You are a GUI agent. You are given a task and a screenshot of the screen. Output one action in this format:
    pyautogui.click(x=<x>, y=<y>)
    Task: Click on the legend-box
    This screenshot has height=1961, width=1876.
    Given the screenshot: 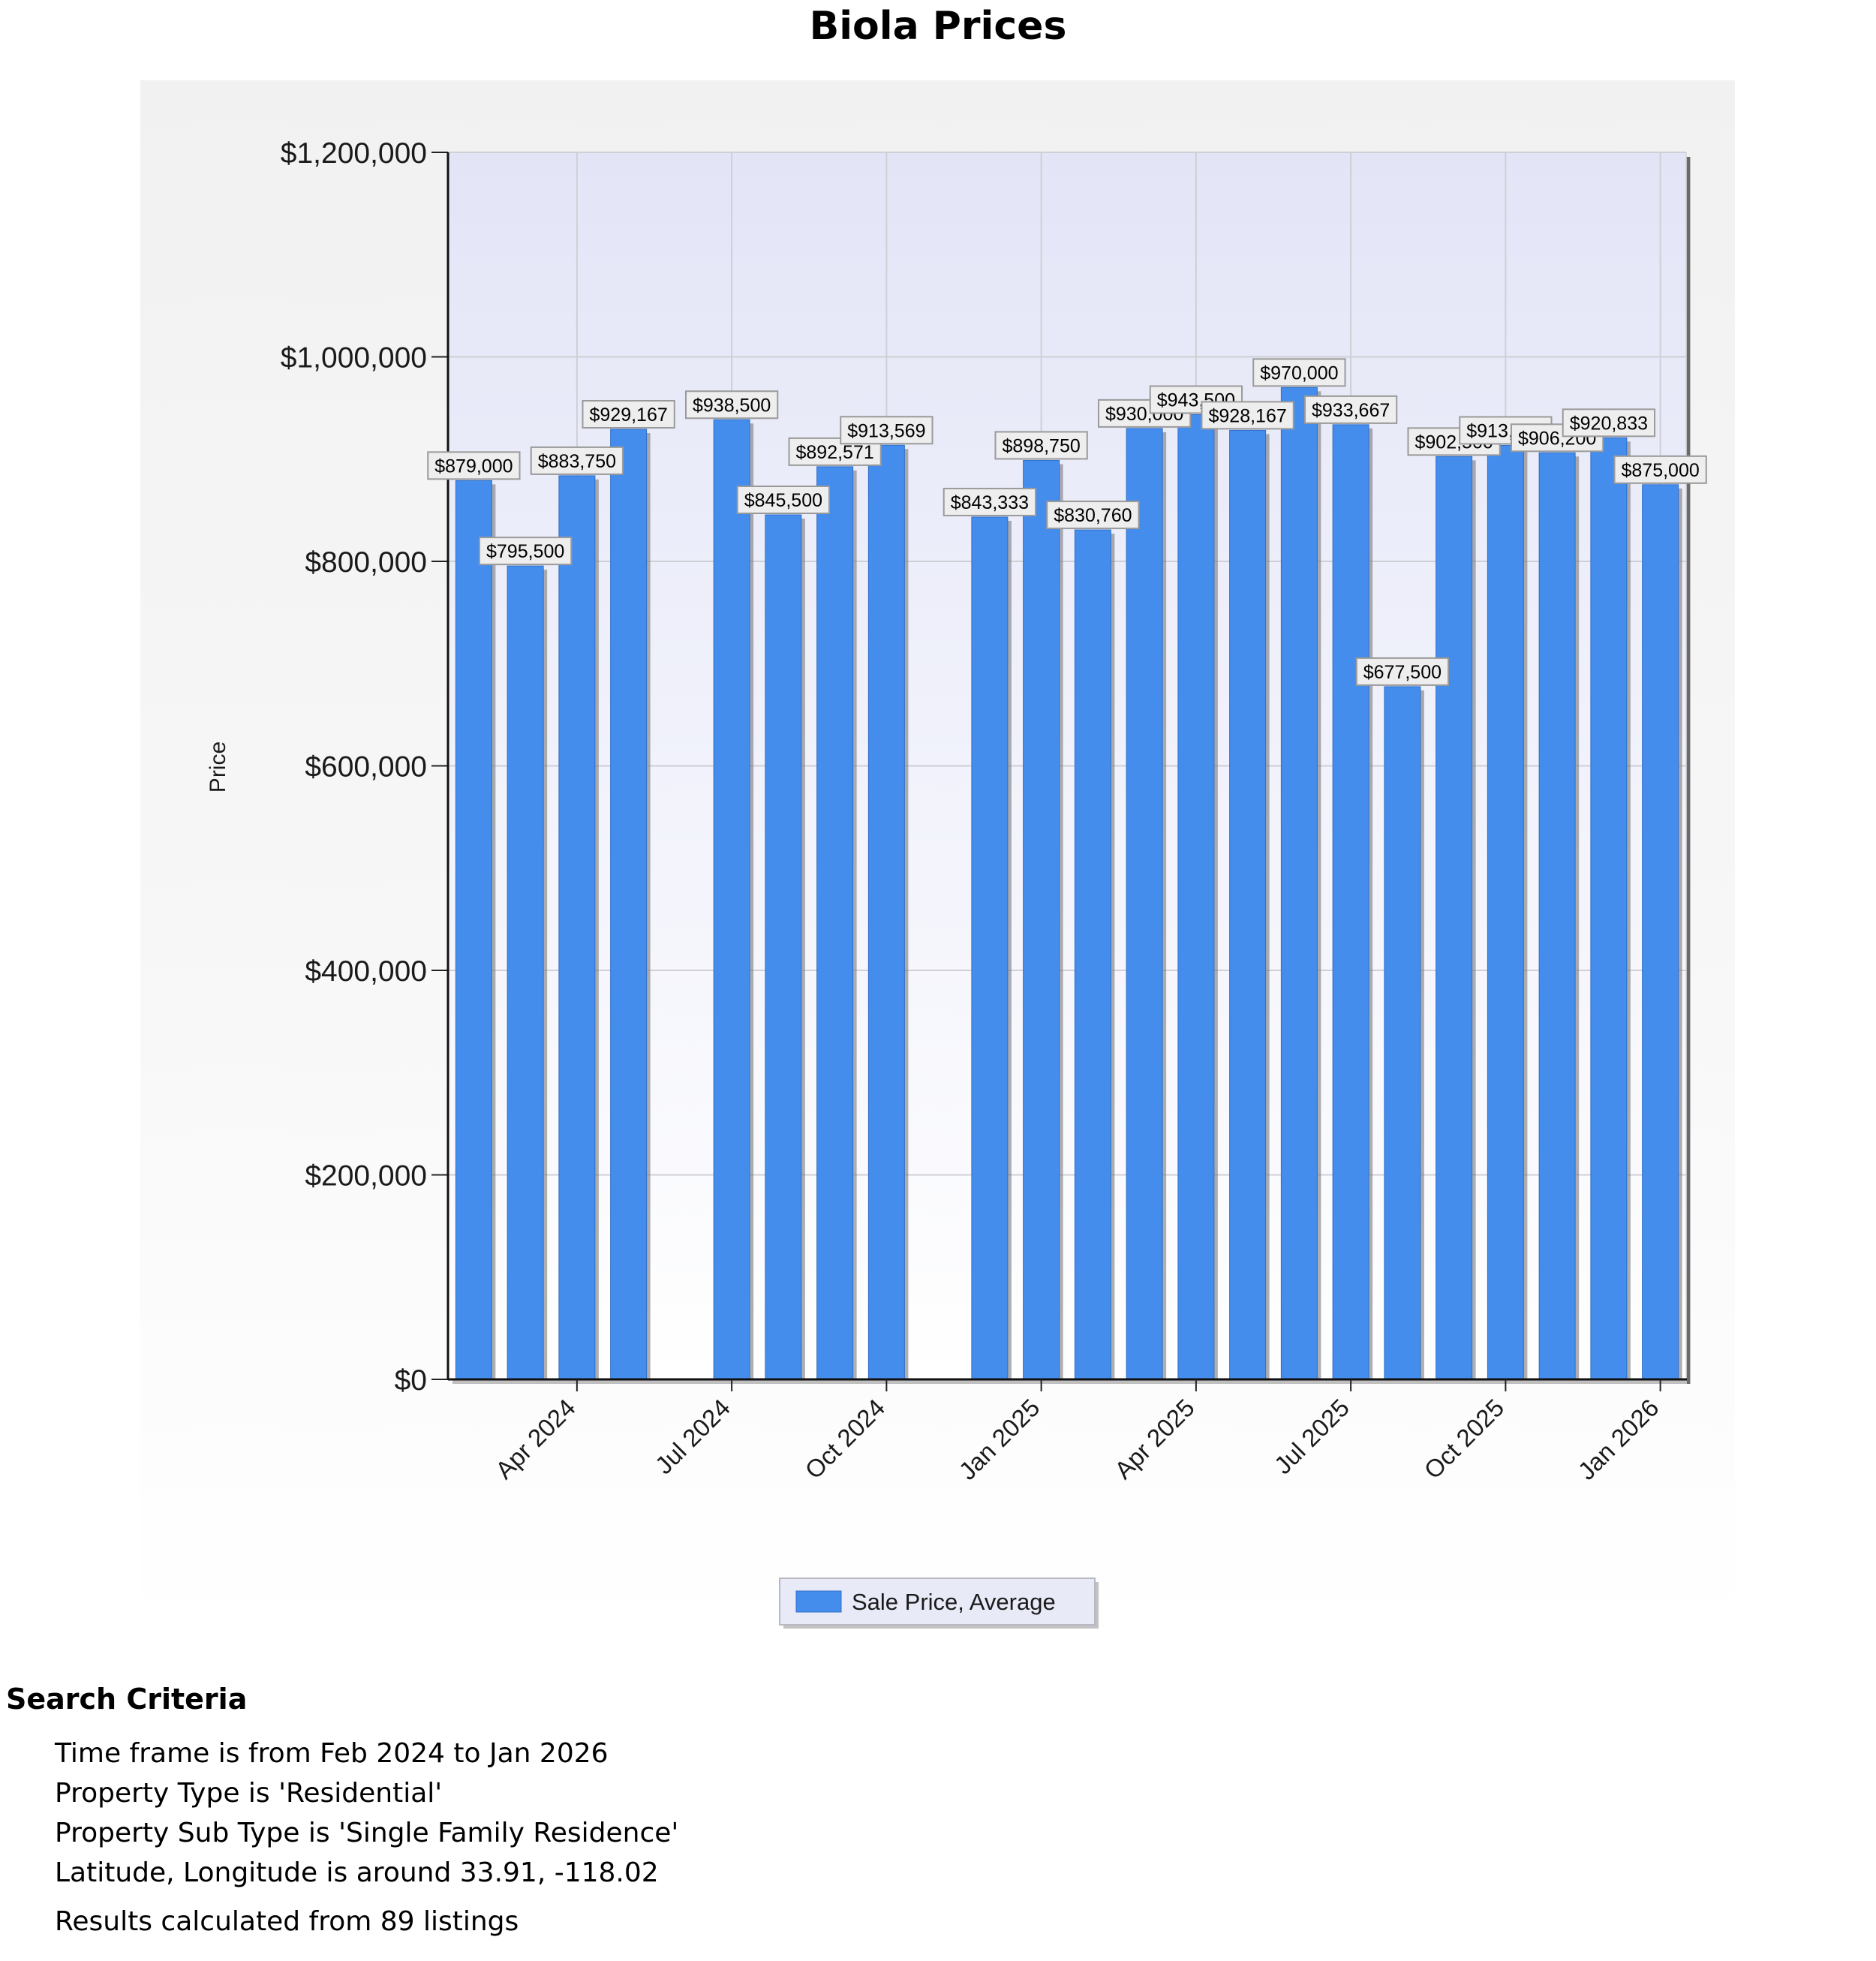 What is the action you would take?
    pyautogui.click(x=937, y=1602)
    